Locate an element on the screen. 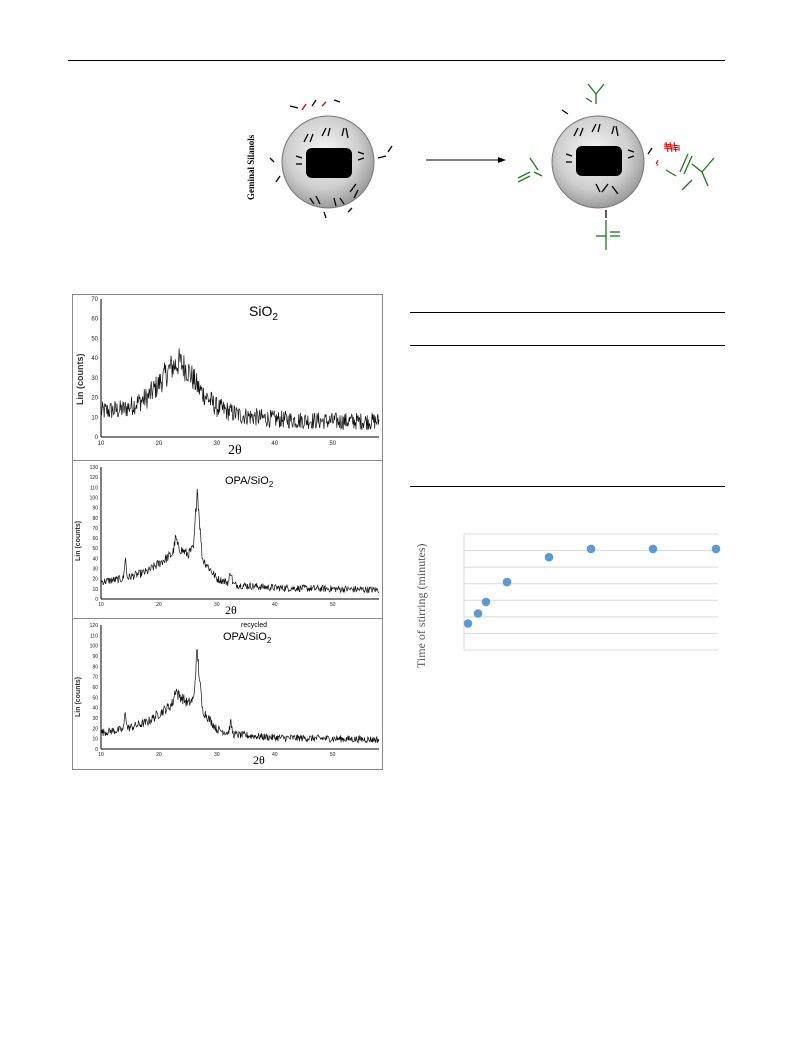 Image resolution: width=793 pixels, height=1053 pixels. xrd-2-title-sub: 2 is located at coordinates (271, 485).